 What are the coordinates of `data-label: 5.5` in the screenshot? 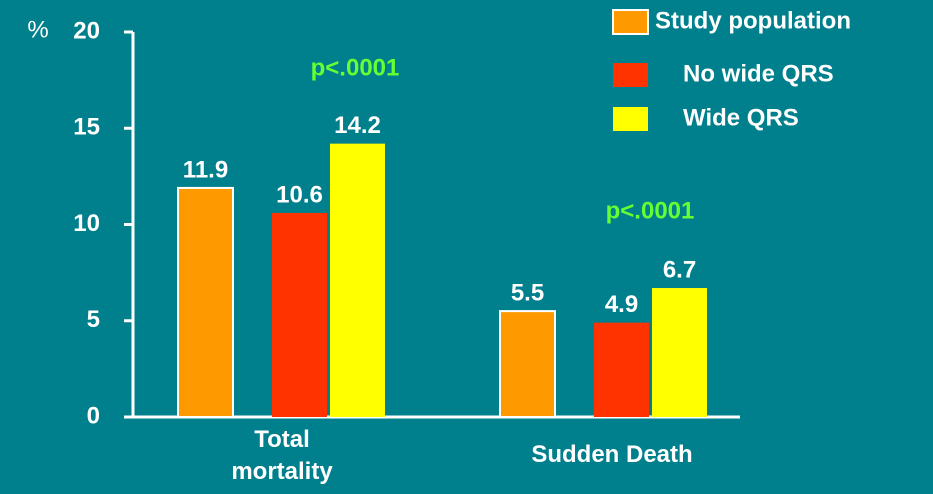 It's located at (527, 292).